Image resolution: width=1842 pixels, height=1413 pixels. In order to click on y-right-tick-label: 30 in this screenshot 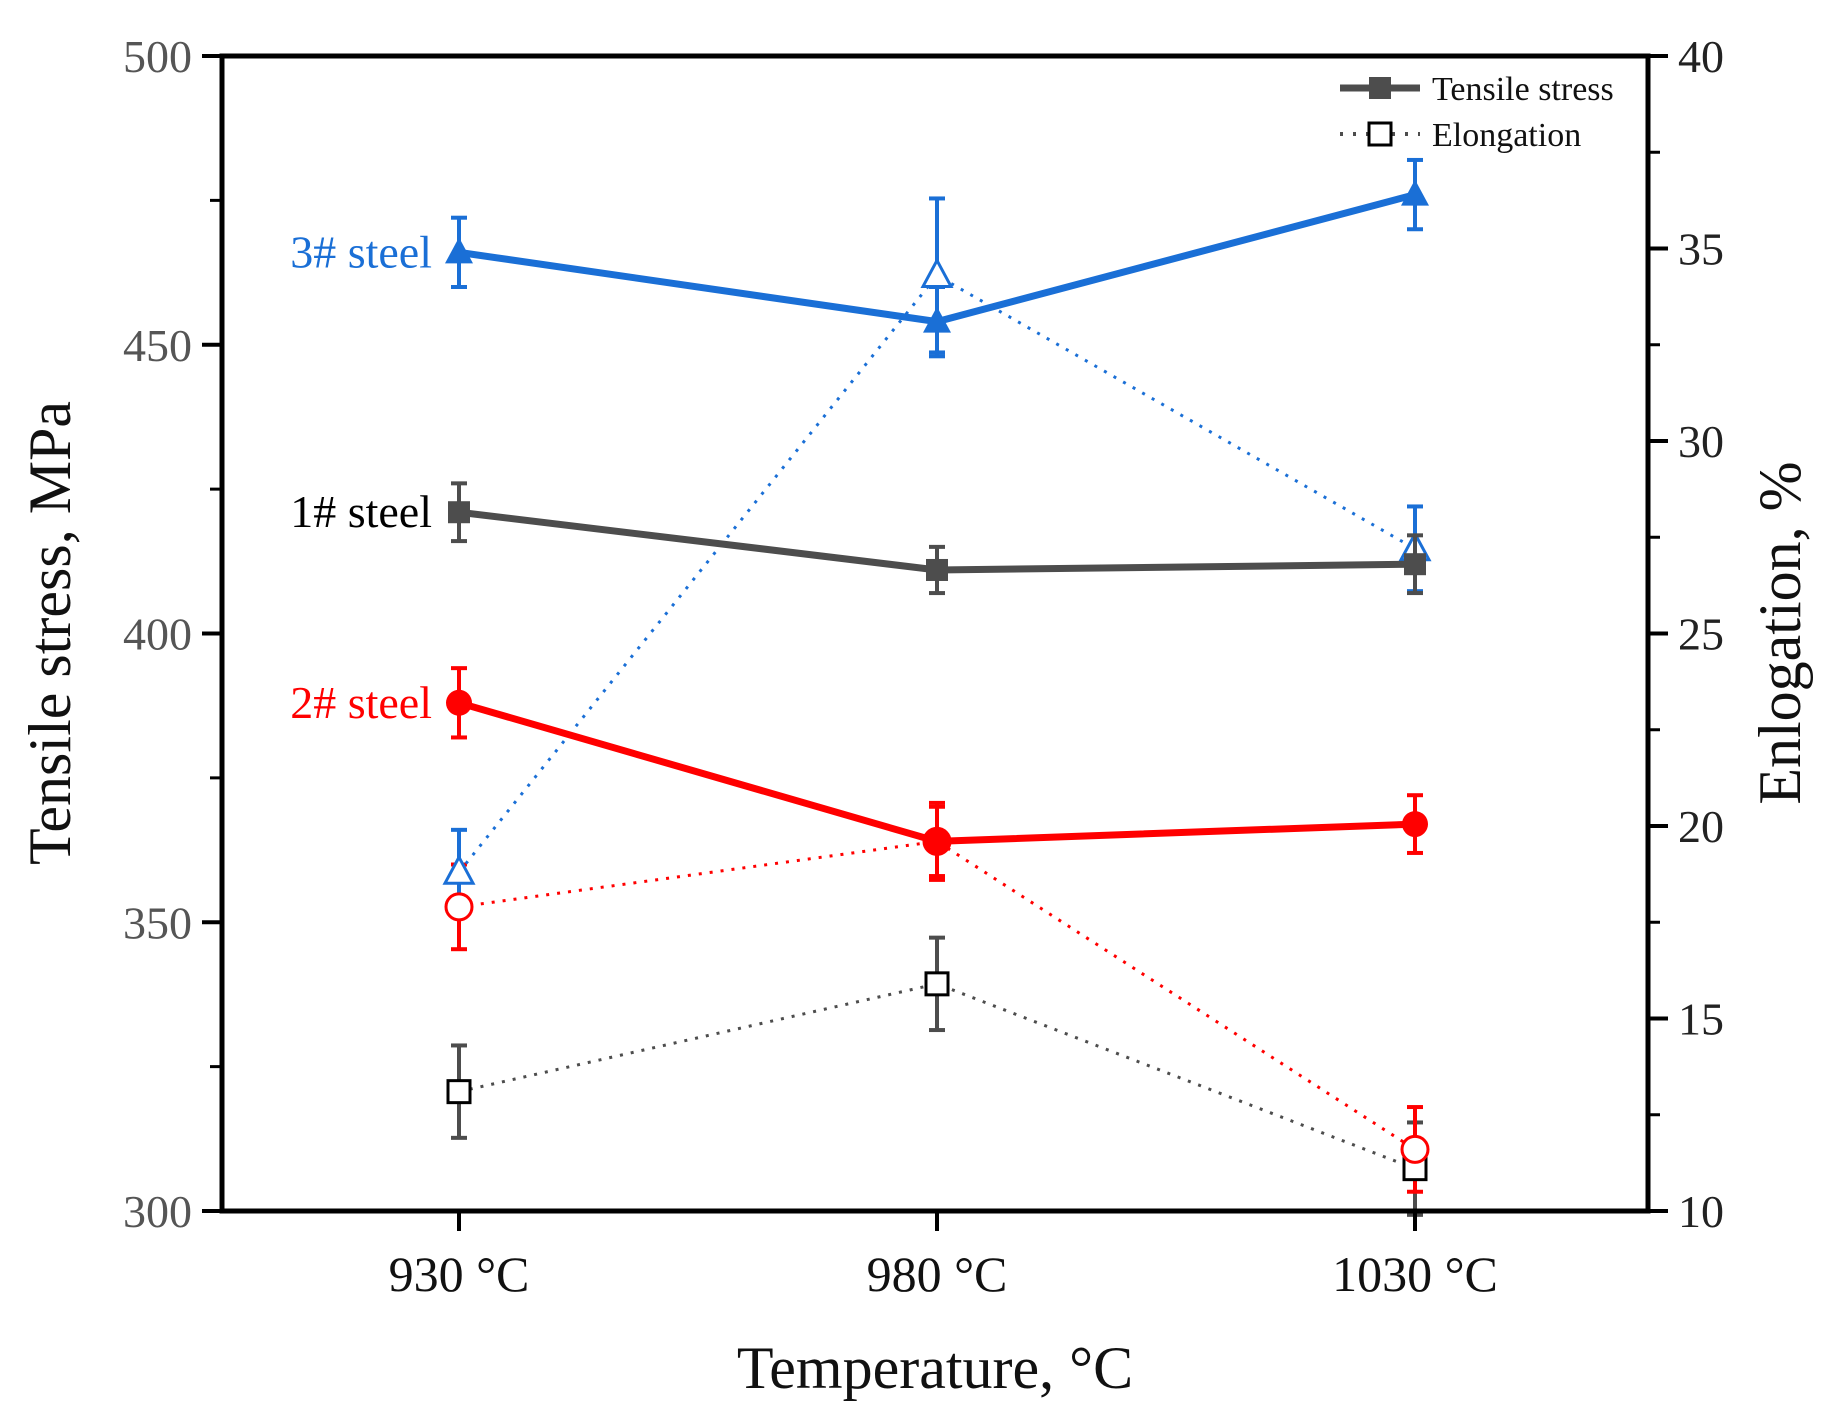, I will do `click(1701, 441)`.